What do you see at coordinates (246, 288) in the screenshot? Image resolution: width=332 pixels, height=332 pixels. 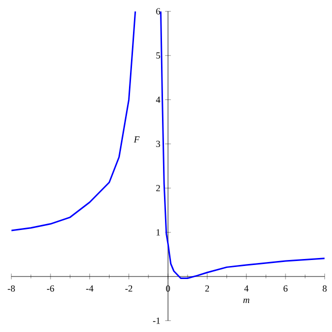 I see `x-tick-label: 4` at bounding box center [246, 288].